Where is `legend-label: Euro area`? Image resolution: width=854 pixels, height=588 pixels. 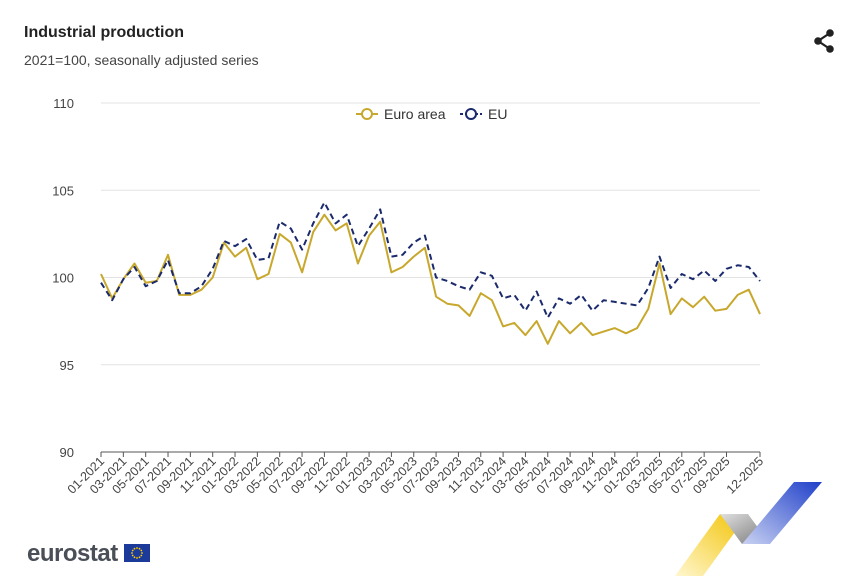 legend-label: Euro area is located at coordinates (415, 114).